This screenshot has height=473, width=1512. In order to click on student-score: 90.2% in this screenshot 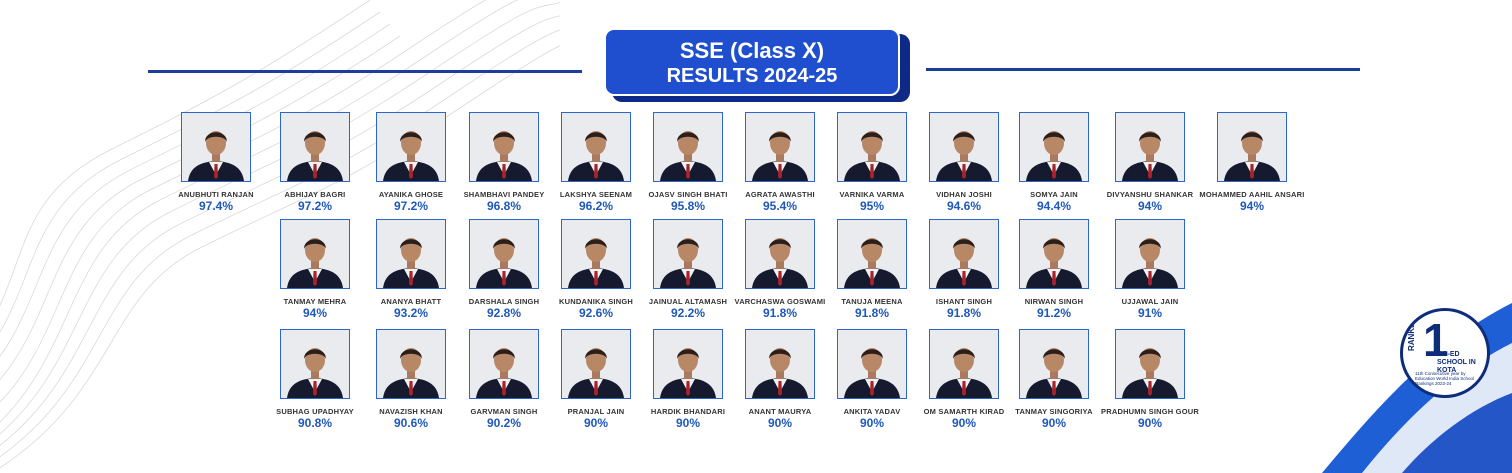, I will do `click(504, 423)`.